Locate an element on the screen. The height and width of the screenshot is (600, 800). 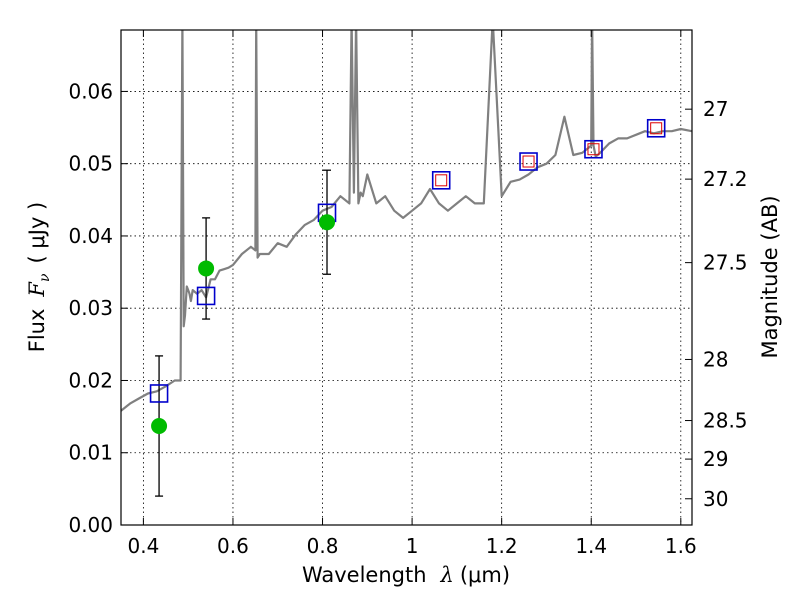
x-tick-label: 1.4 is located at coordinates (591, 546).